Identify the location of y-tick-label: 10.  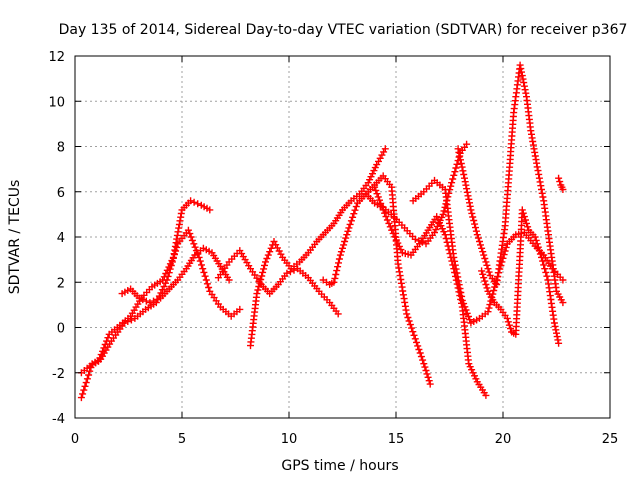
(56, 102).